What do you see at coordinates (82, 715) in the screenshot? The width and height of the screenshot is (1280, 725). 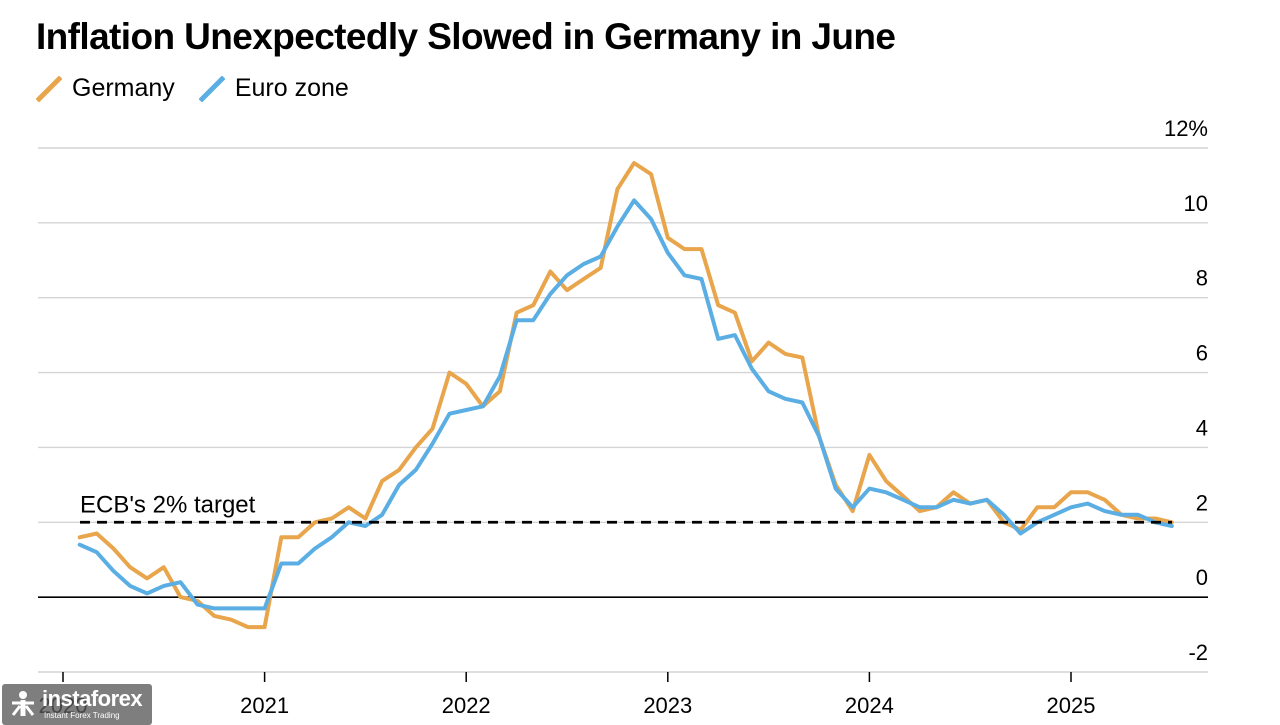 I see `watermark-tagline: Instant Forex Trading` at bounding box center [82, 715].